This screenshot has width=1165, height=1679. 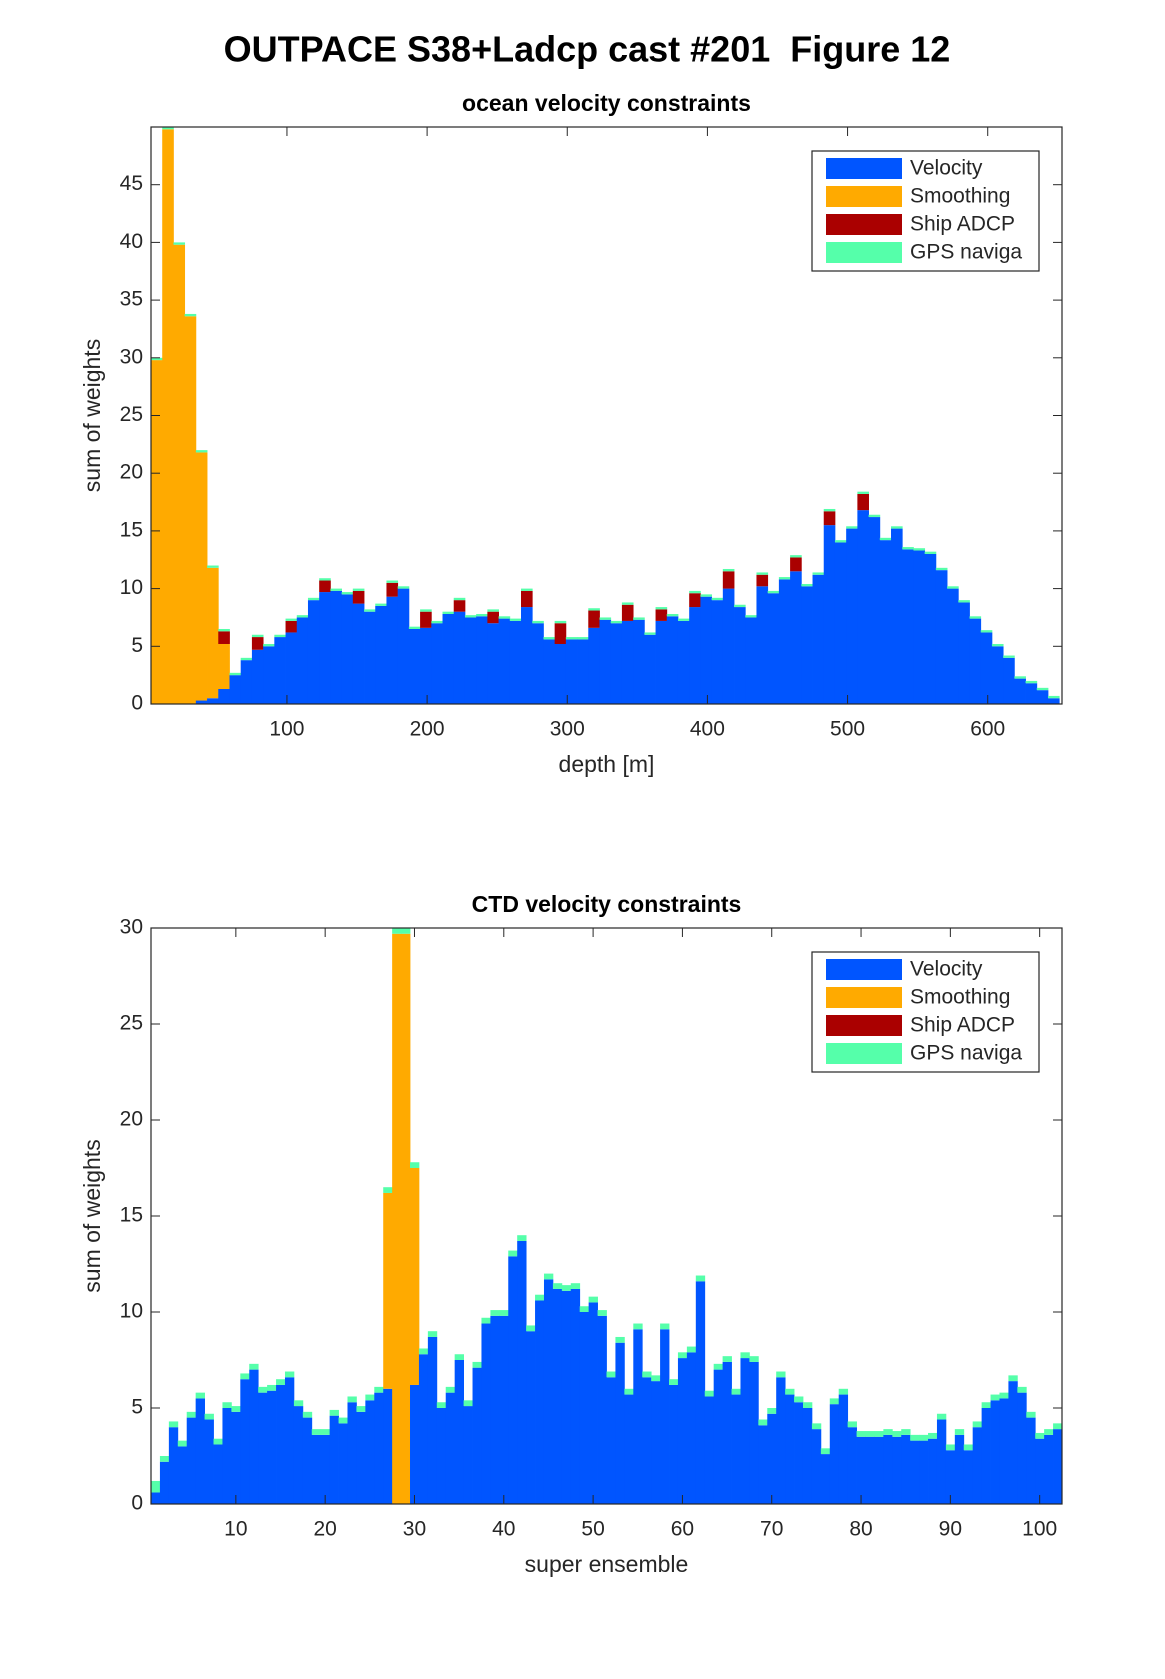 I want to click on y-tick-label: 40, so click(x=131, y=241).